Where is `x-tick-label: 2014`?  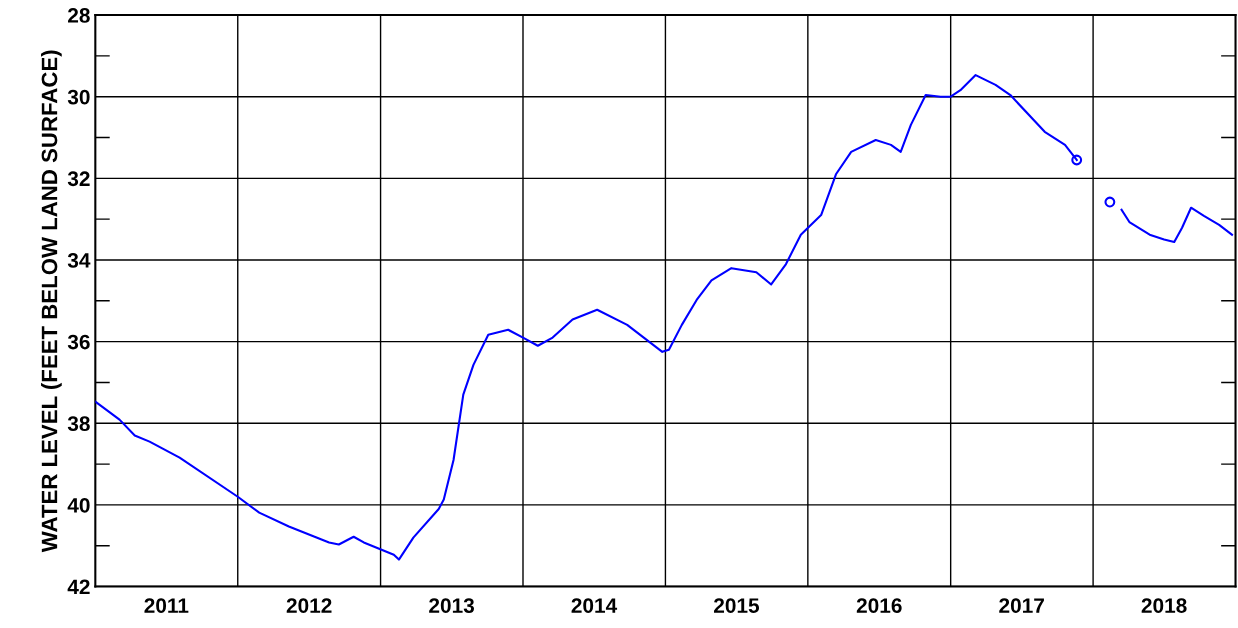
x-tick-label: 2014 is located at coordinates (594, 605).